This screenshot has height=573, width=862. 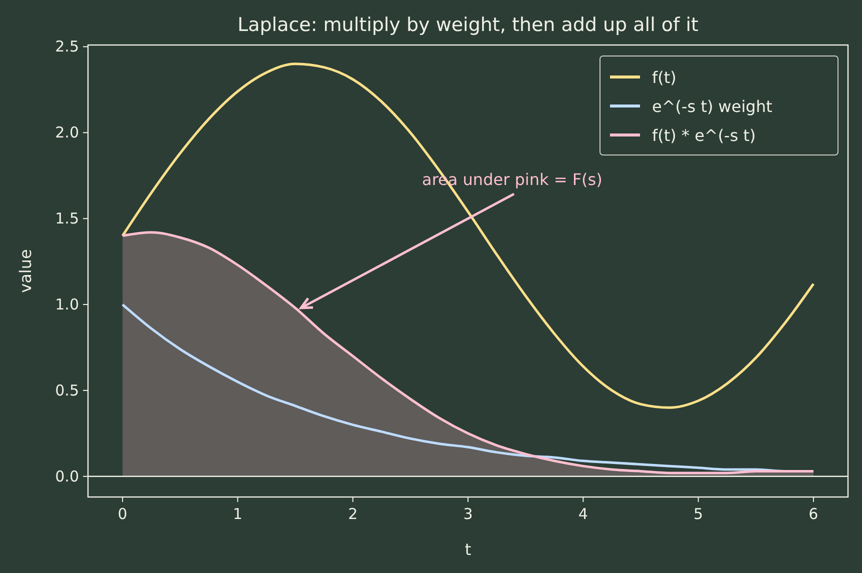 What do you see at coordinates (67, 390) in the screenshot?
I see `y-tick-label: 0.5` at bounding box center [67, 390].